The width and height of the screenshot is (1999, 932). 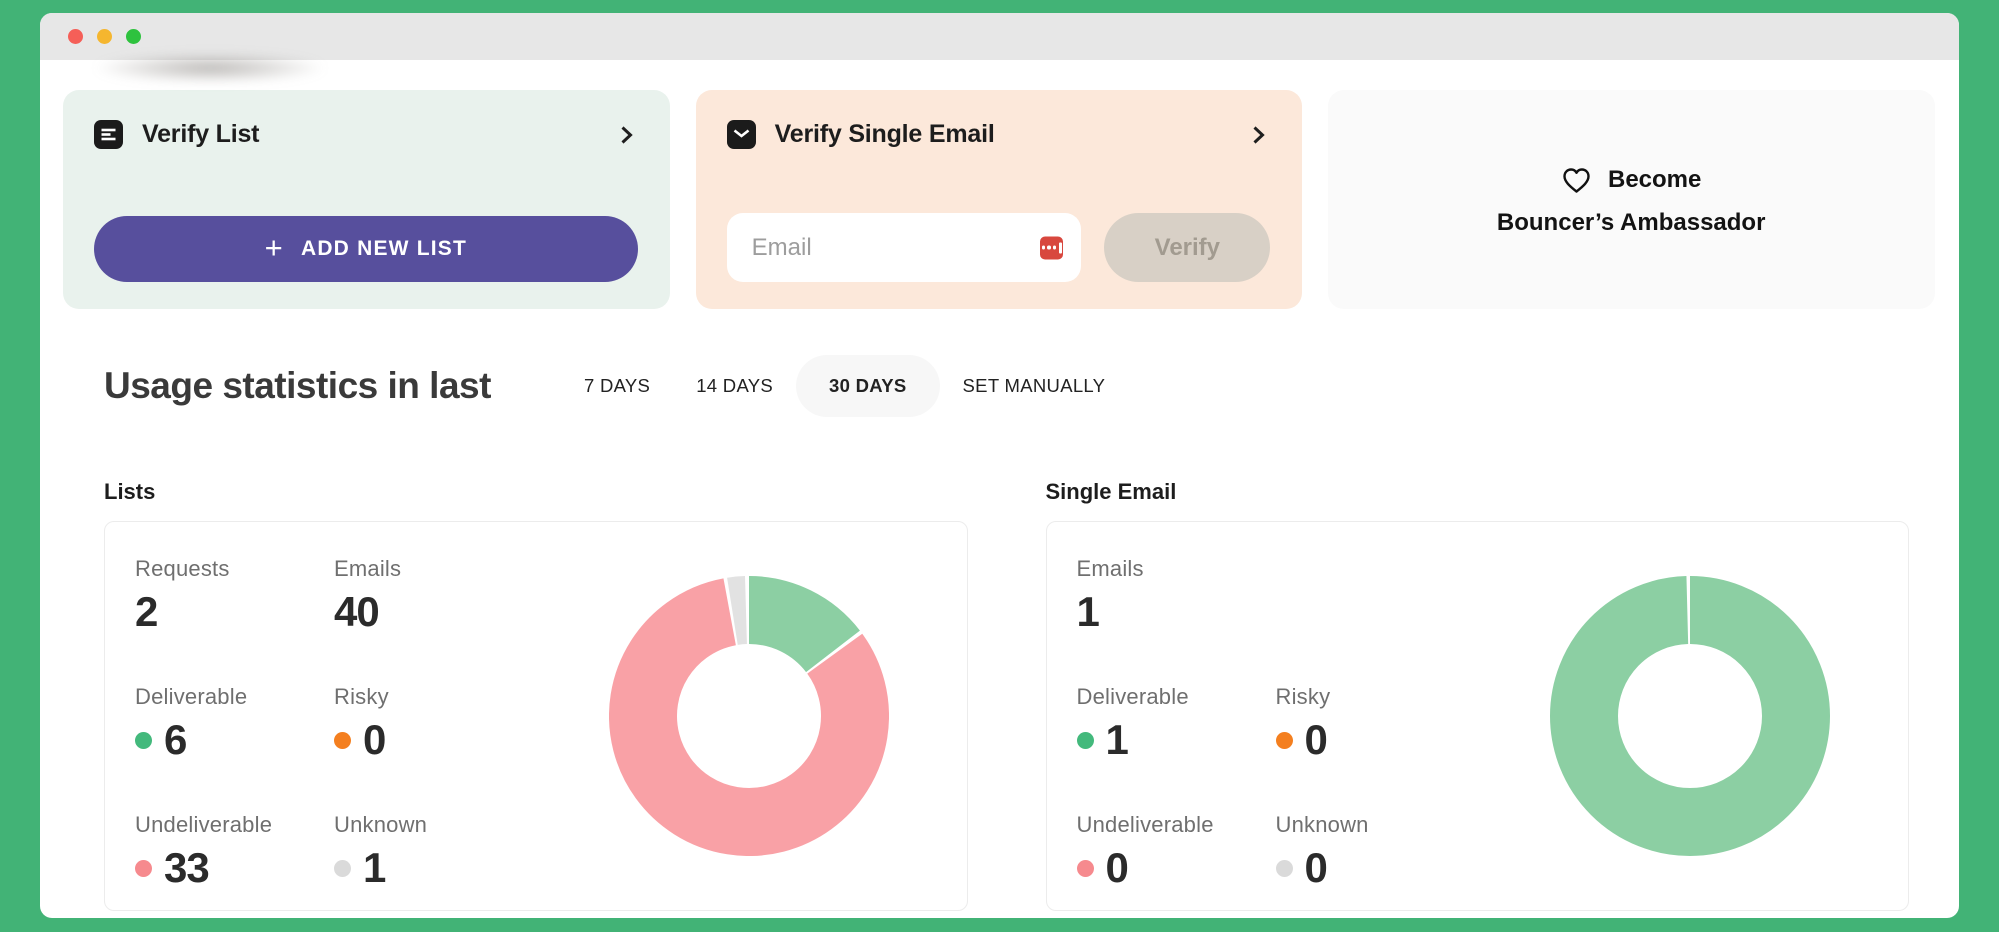 What do you see at coordinates (1111, 491) in the screenshot?
I see `single-email-section-title: Single Email` at bounding box center [1111, 491].